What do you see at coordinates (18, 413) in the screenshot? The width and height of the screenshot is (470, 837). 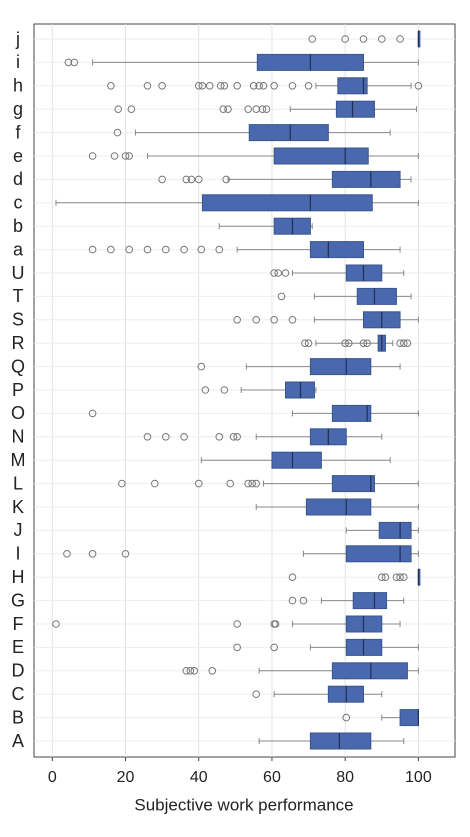 I see `y-tick-label: O` at bounding box center [18, 413].